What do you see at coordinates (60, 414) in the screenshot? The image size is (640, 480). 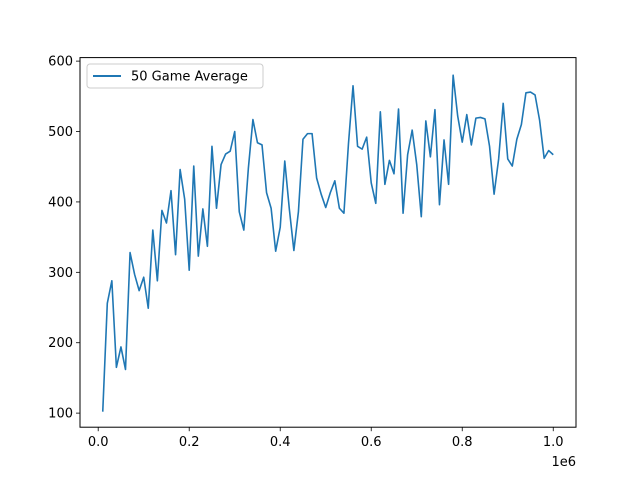 I see `y-tick-label: 100` at bounding box center [60, 414].